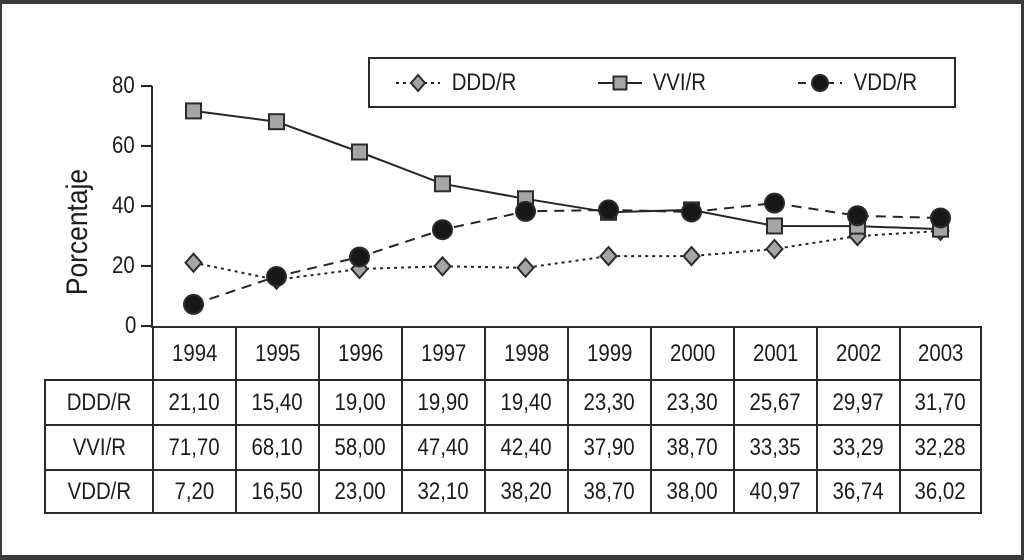 Image resolution: width=1024 pixels, height=560 pixels. What do you see at coordinates (359, 401) in the screenshot?
I see `value-cell: 19,00` at bounding box center [359, 401].